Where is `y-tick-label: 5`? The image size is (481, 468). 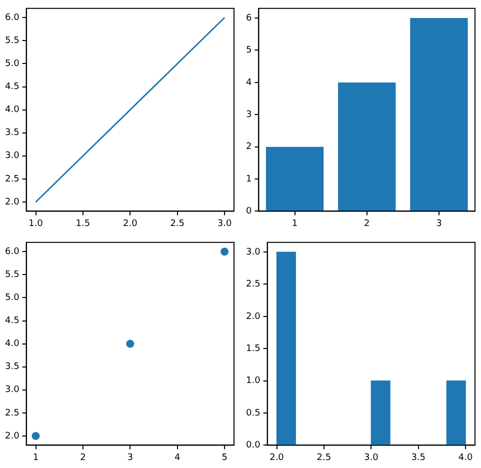
y-tick-label: 5 is located at coordinates (249, 51).